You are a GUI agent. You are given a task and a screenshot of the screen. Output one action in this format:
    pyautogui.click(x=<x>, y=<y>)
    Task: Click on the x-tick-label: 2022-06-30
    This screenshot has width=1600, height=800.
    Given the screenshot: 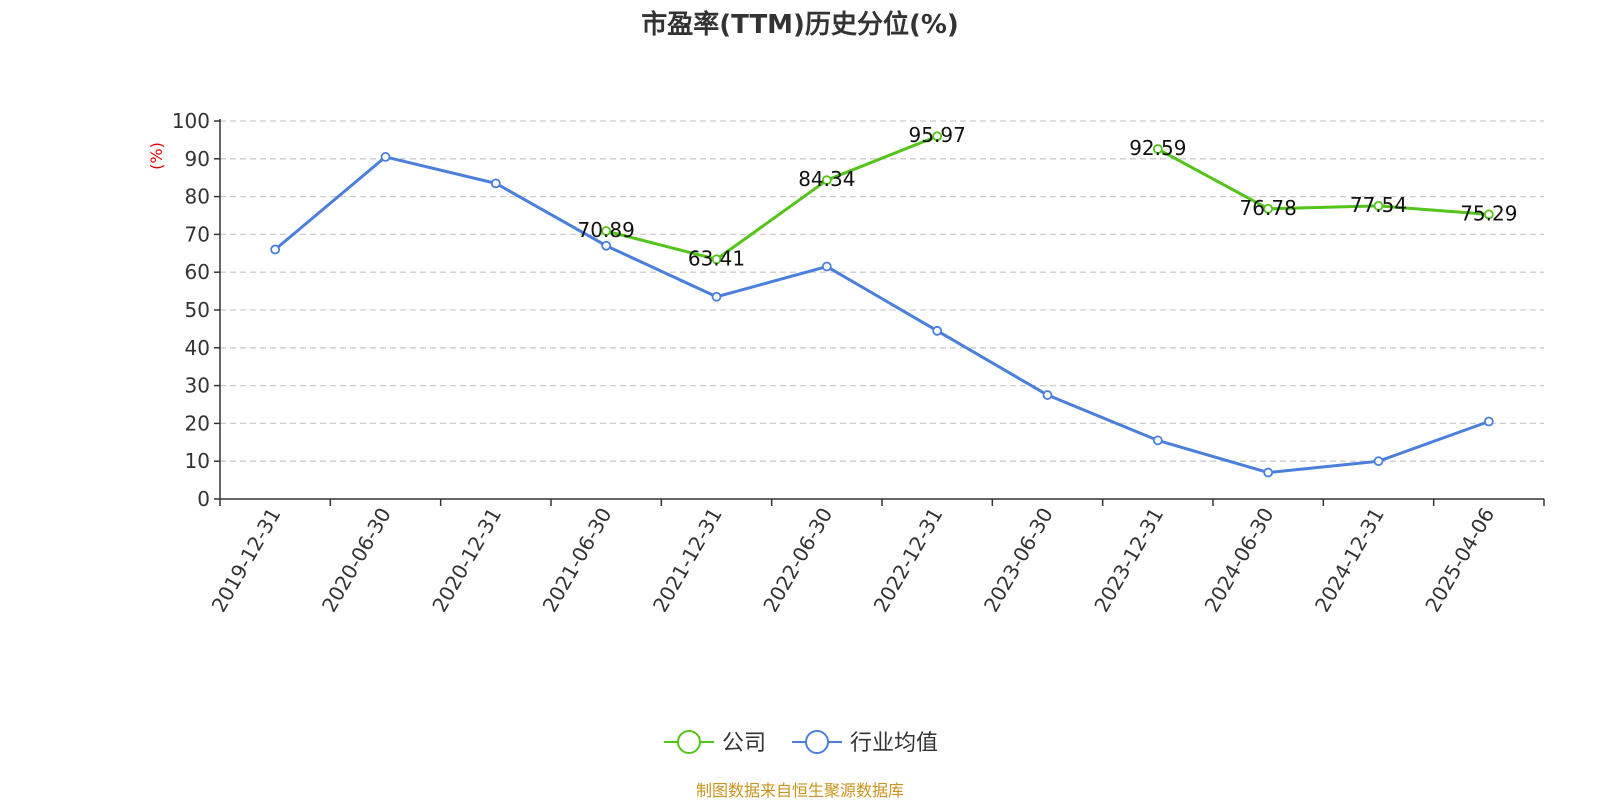 What is the action you would take?
    pyautogui.click(x=797, y=560)
    